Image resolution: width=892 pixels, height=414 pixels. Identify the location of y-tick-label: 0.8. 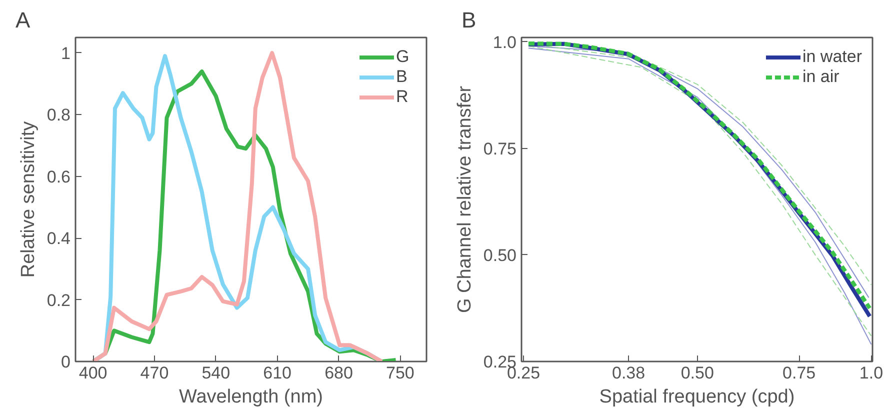
(58, 115).